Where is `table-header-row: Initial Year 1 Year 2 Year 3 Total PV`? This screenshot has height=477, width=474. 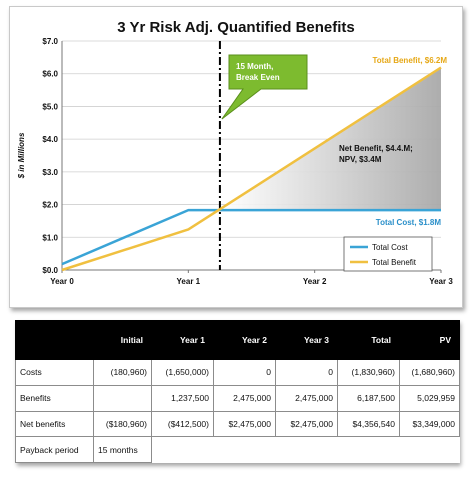 table-header-row: Initial Year 1 Year 2 Year 3 Total PV is located at coordinates (237, 340).